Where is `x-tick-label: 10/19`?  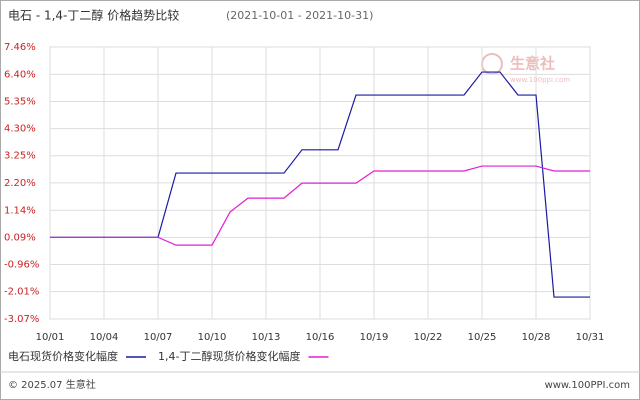 x-tick-label: 10/19 is located at coordinates (374, 337).